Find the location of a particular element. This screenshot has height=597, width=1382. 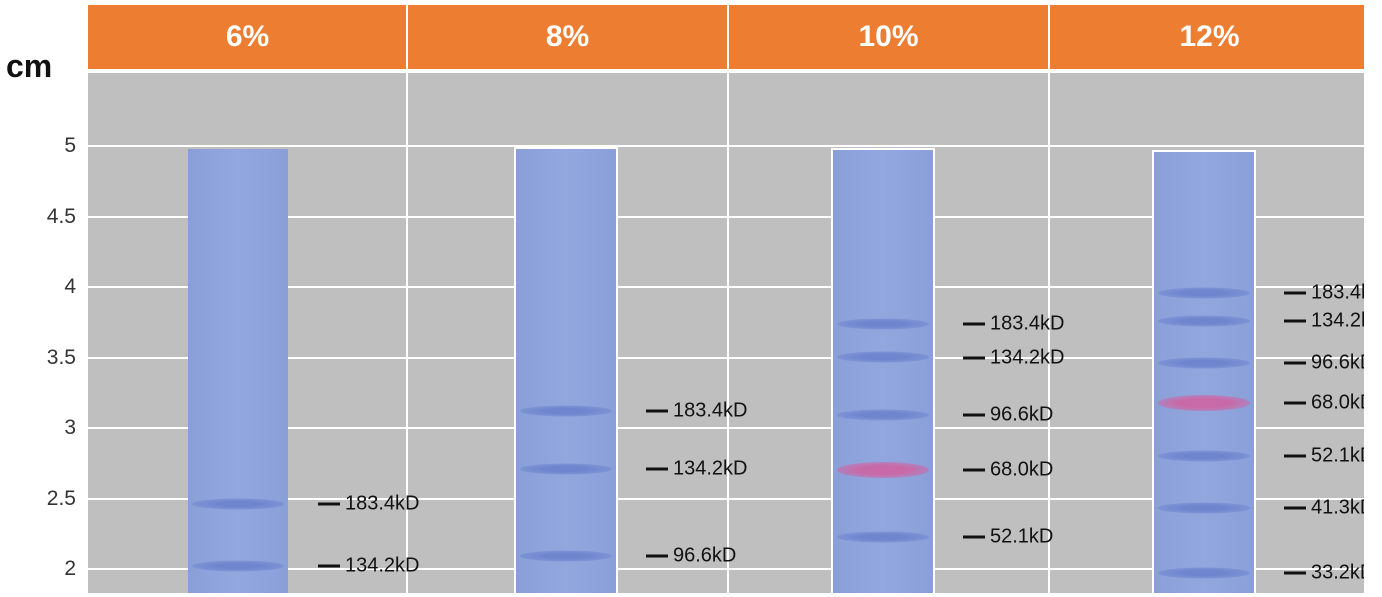

band-label: 41.3kD is located at coordinates (1337, 507).